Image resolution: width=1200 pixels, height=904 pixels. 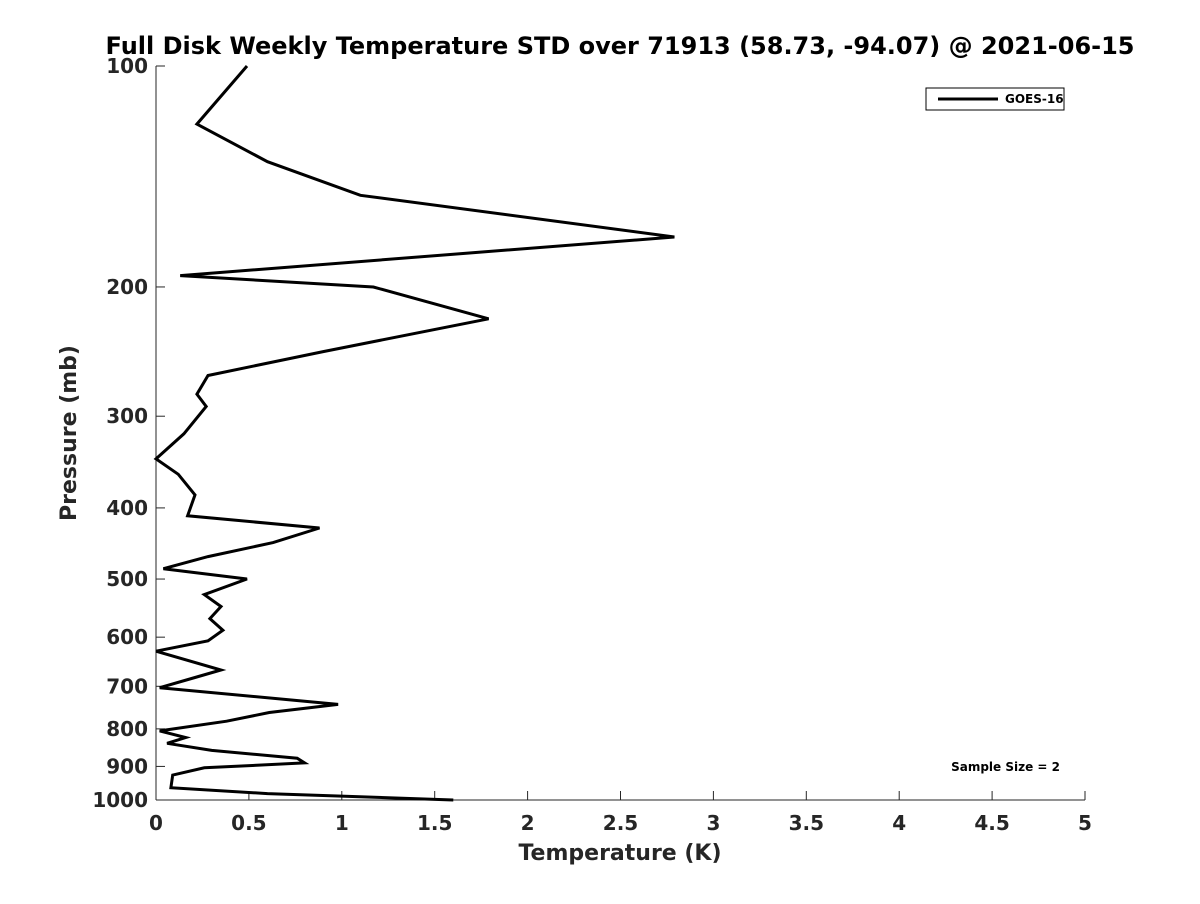 I want to click on y-tick-label: 900, so click(x=127, y=766).